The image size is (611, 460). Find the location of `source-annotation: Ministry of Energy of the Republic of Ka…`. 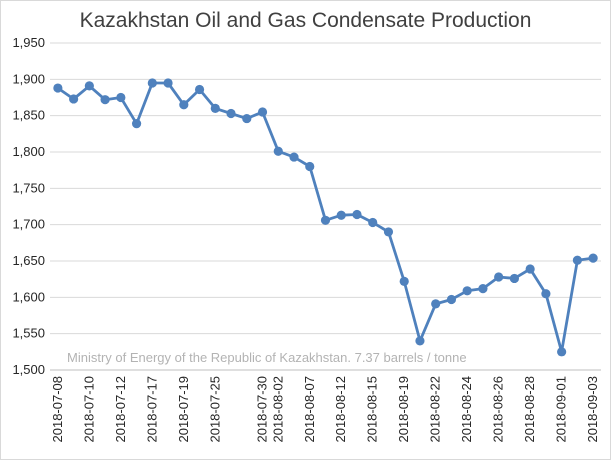

source-annotation: Ministry of Energy of the Republic of Ka… is located at coordinates (267, 357).